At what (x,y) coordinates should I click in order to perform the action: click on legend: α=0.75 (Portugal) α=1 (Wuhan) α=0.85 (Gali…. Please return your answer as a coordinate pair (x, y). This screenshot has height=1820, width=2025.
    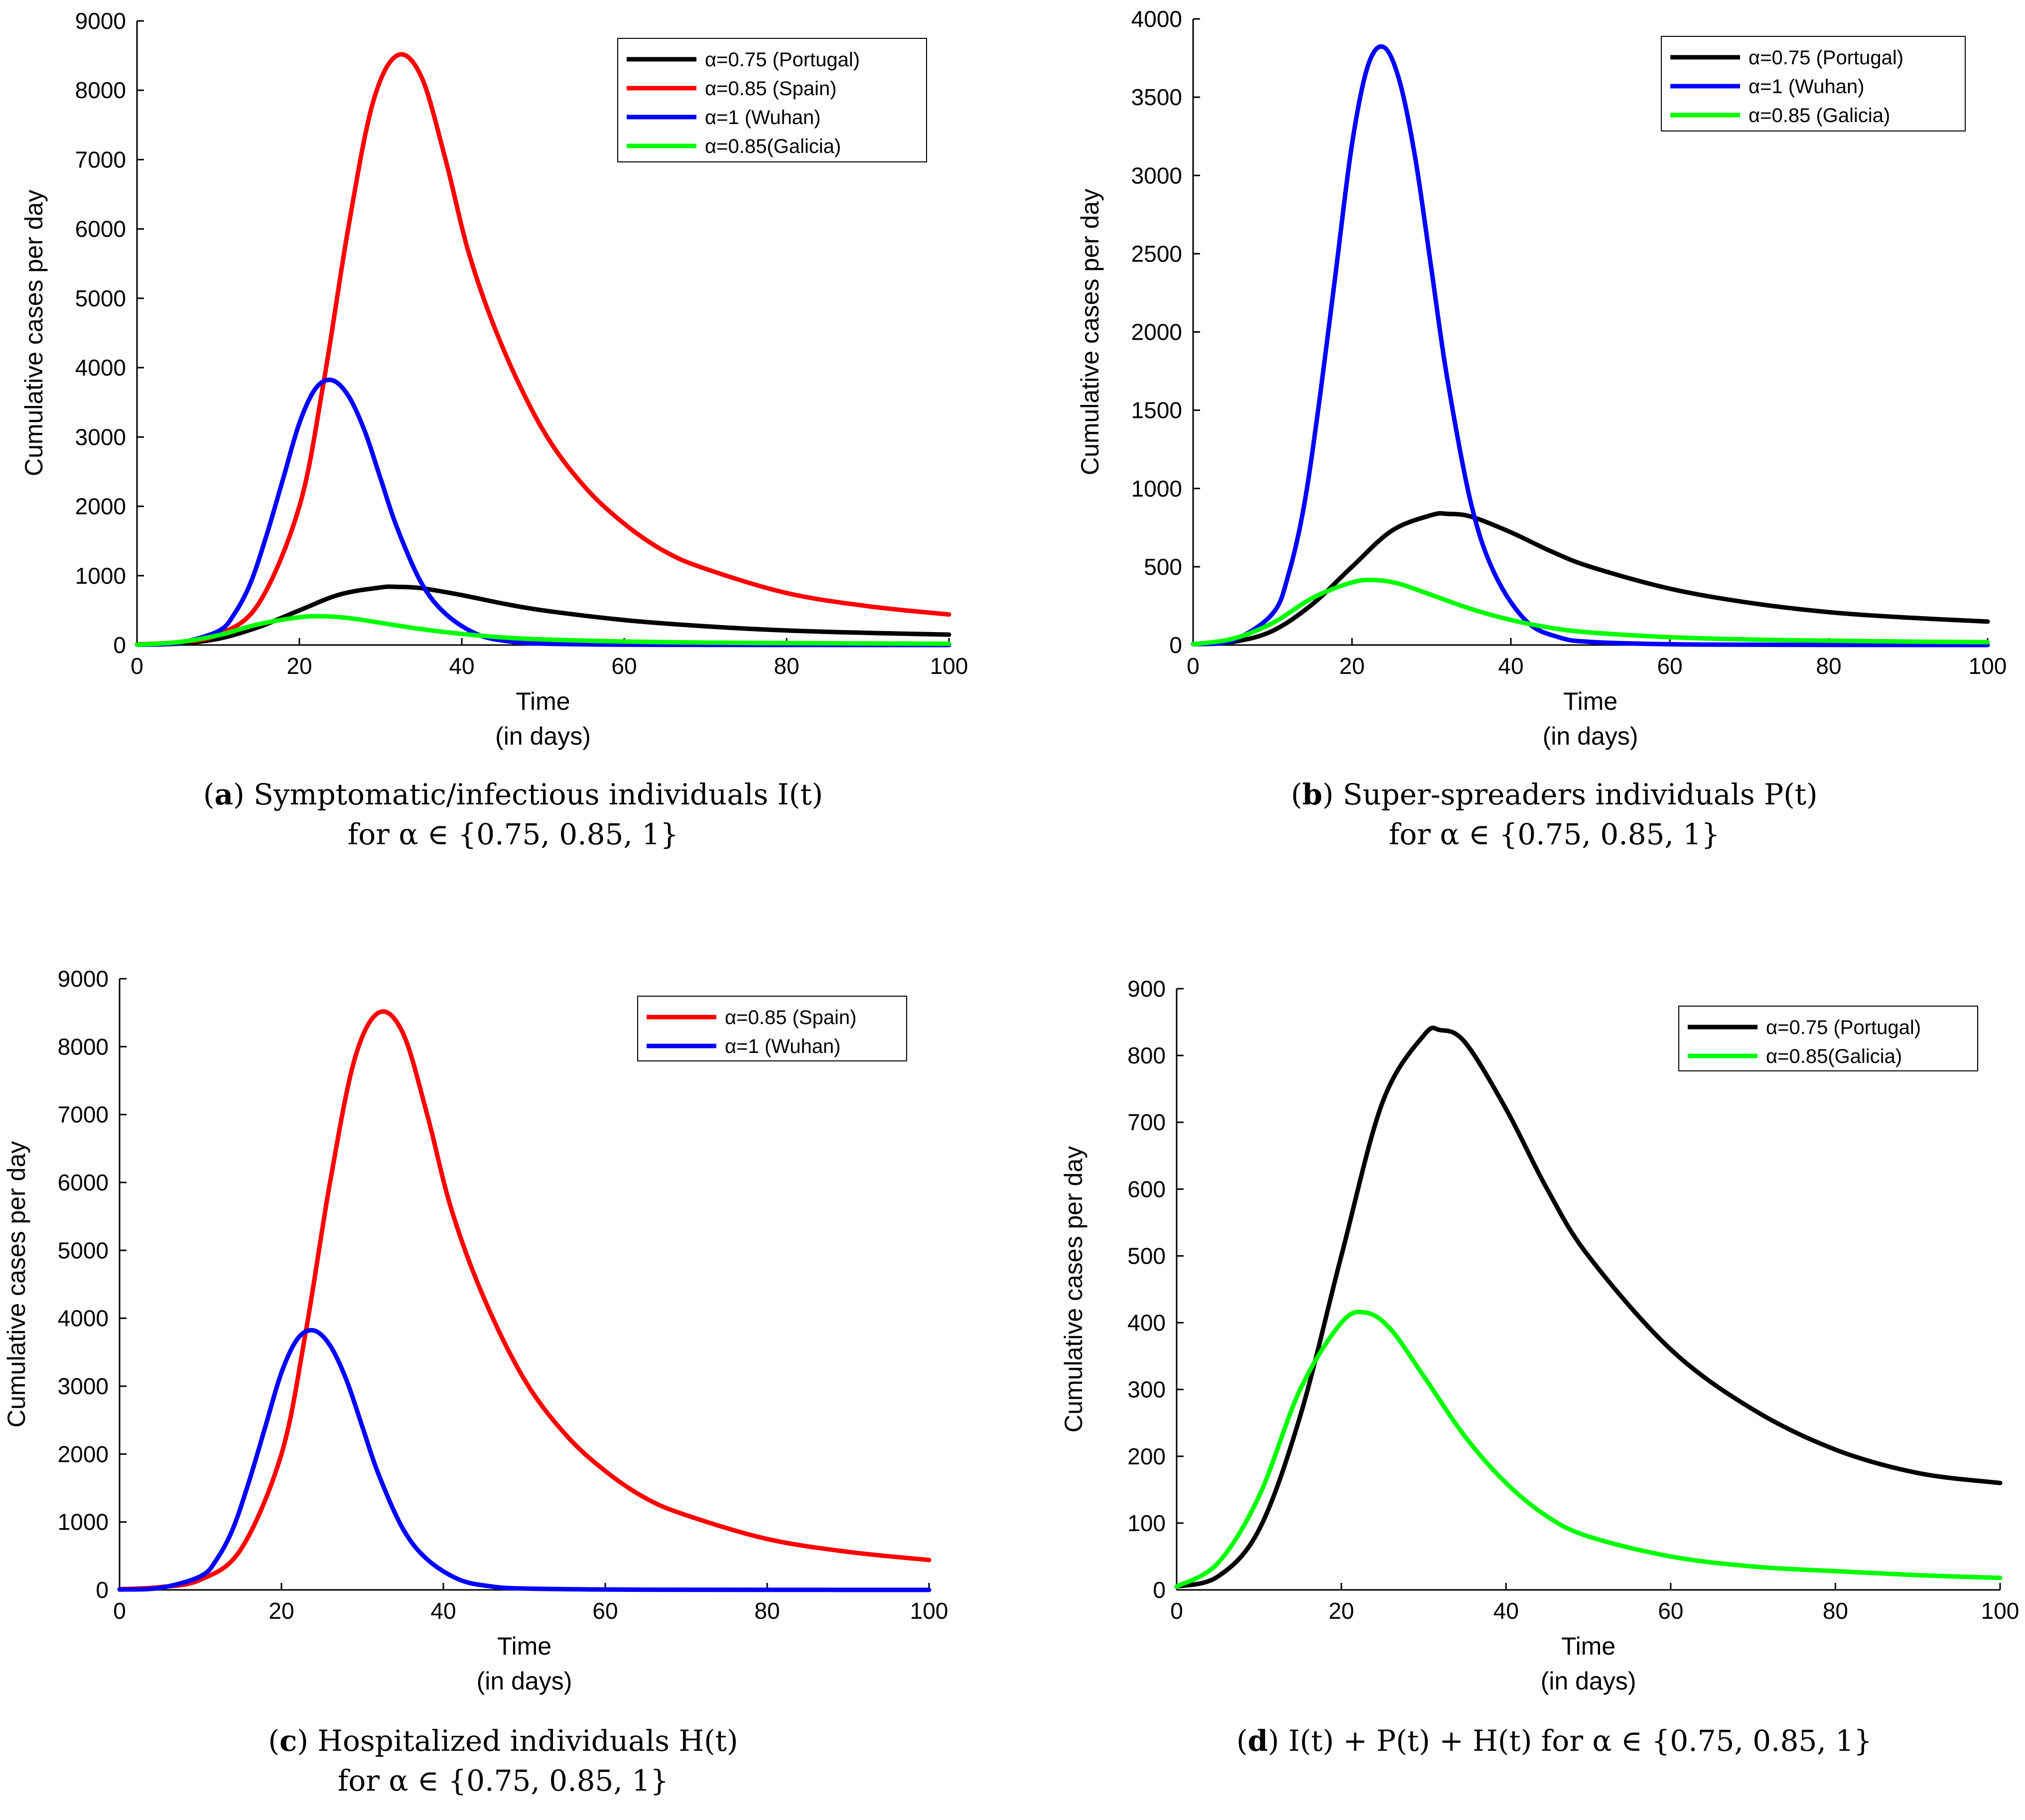
    Looking at the image, I should click on (1814, 83).